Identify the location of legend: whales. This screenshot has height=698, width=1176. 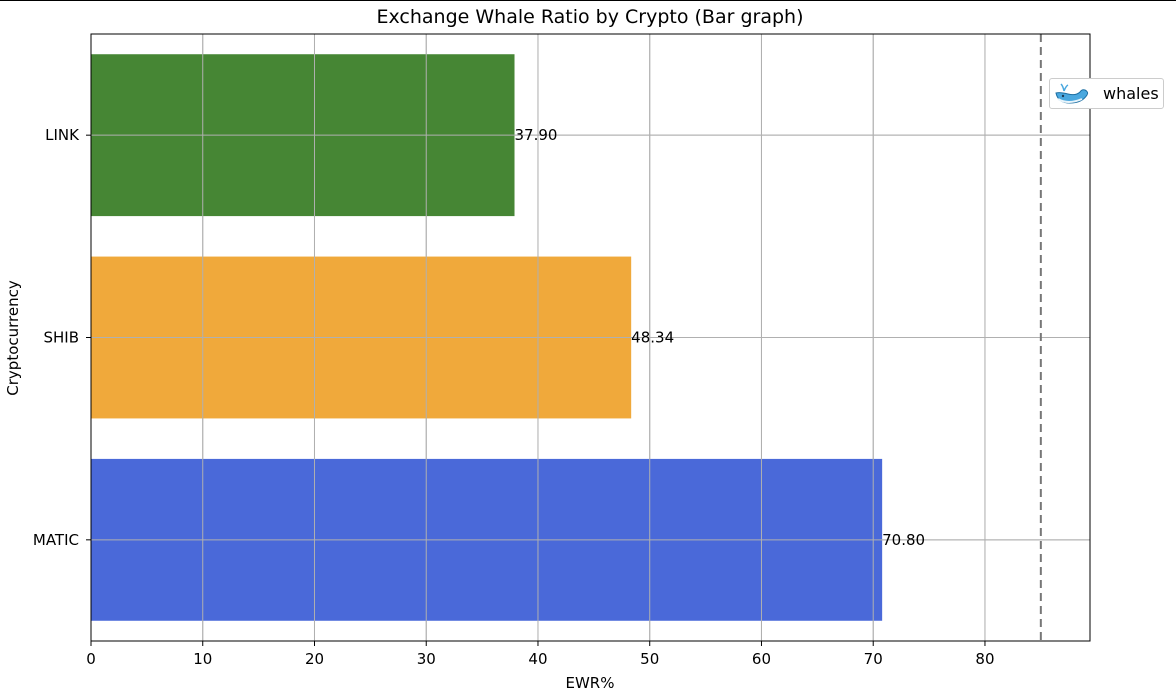
(1106, 93).